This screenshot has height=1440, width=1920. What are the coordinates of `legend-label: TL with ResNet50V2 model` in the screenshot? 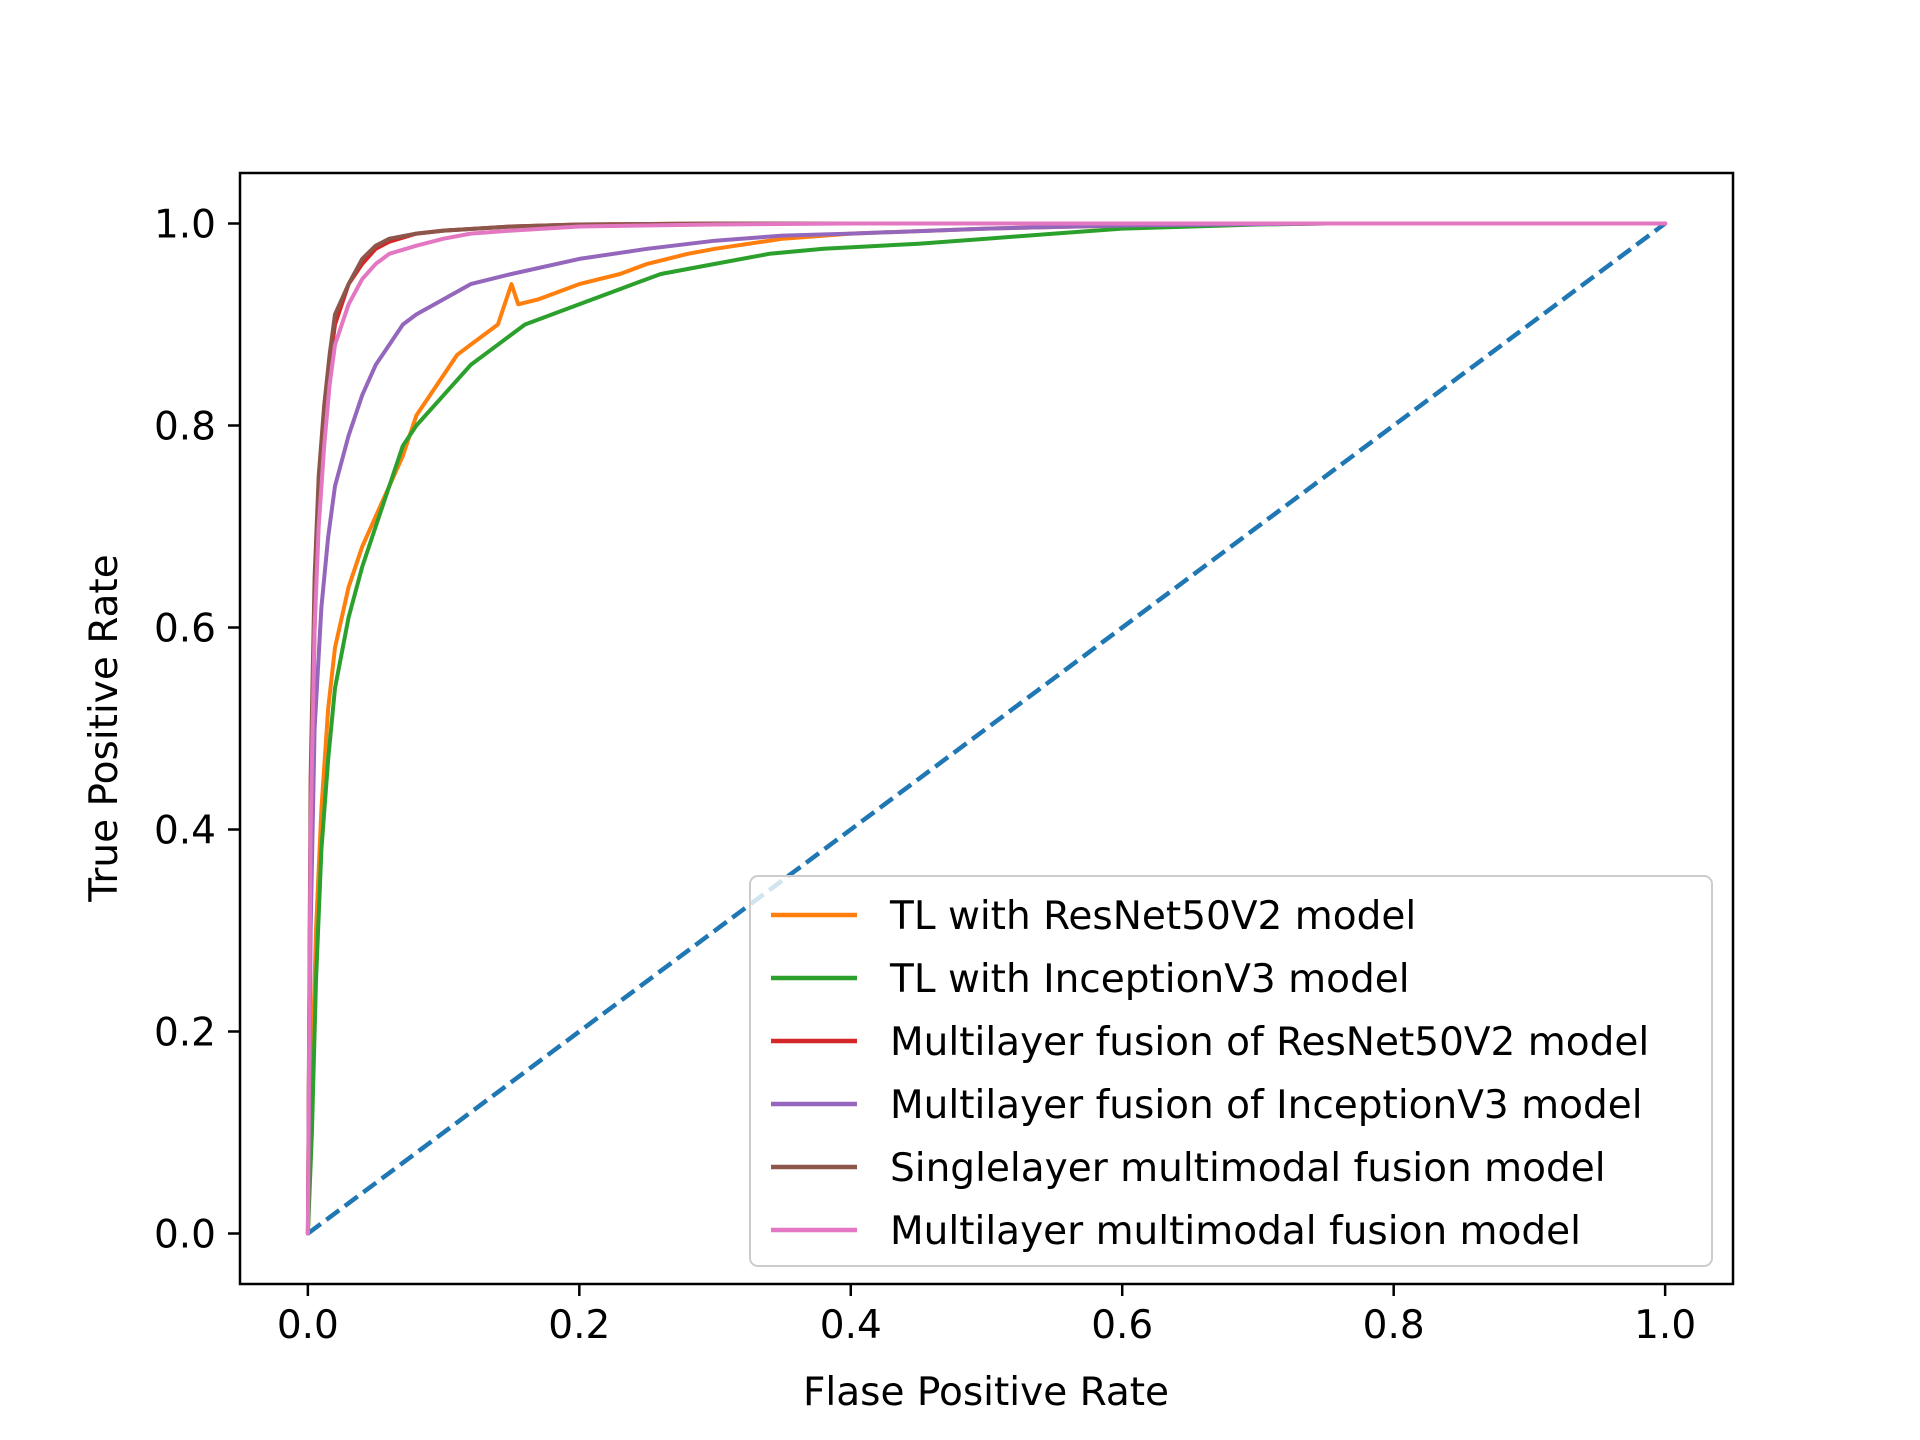 It's located at (1152, 916).